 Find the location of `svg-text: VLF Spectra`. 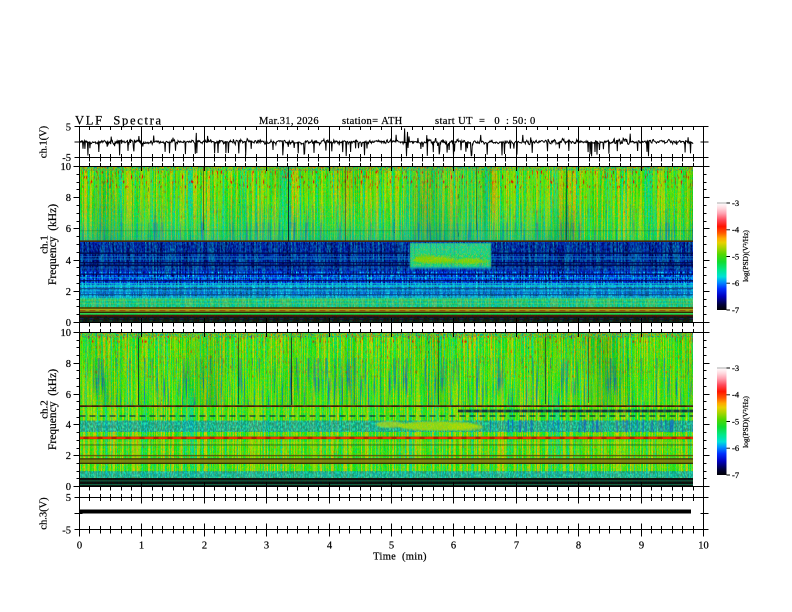

svg-text: VLF Spectra is located at coordinates (119, 121).